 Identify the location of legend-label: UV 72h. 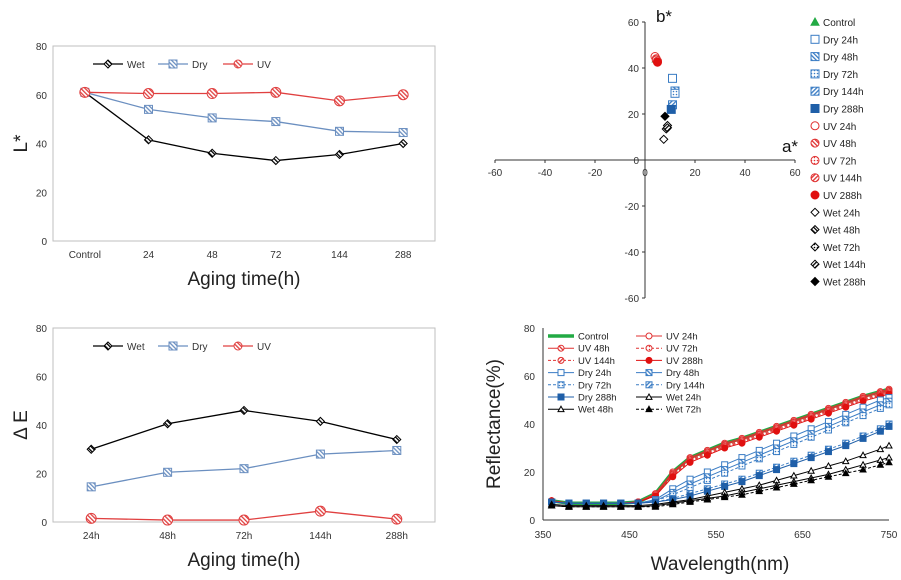
(682, 349).